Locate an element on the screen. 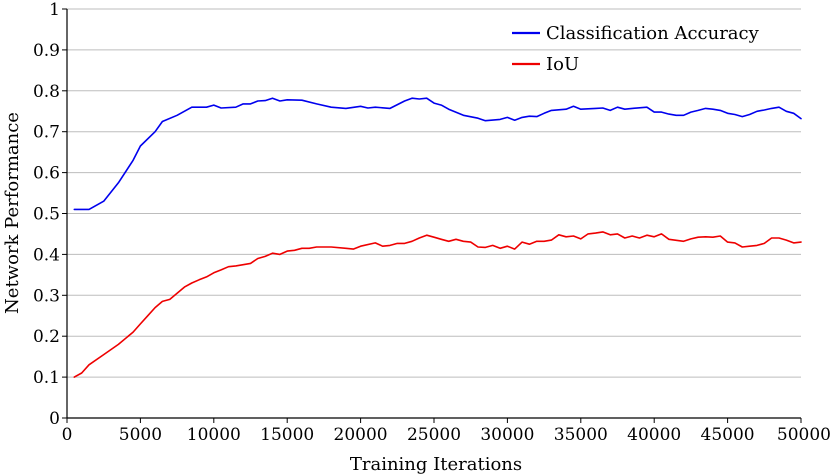 The image size is (831, 475). y-tick-label: 0.2 is located at coordinates (46, 337).